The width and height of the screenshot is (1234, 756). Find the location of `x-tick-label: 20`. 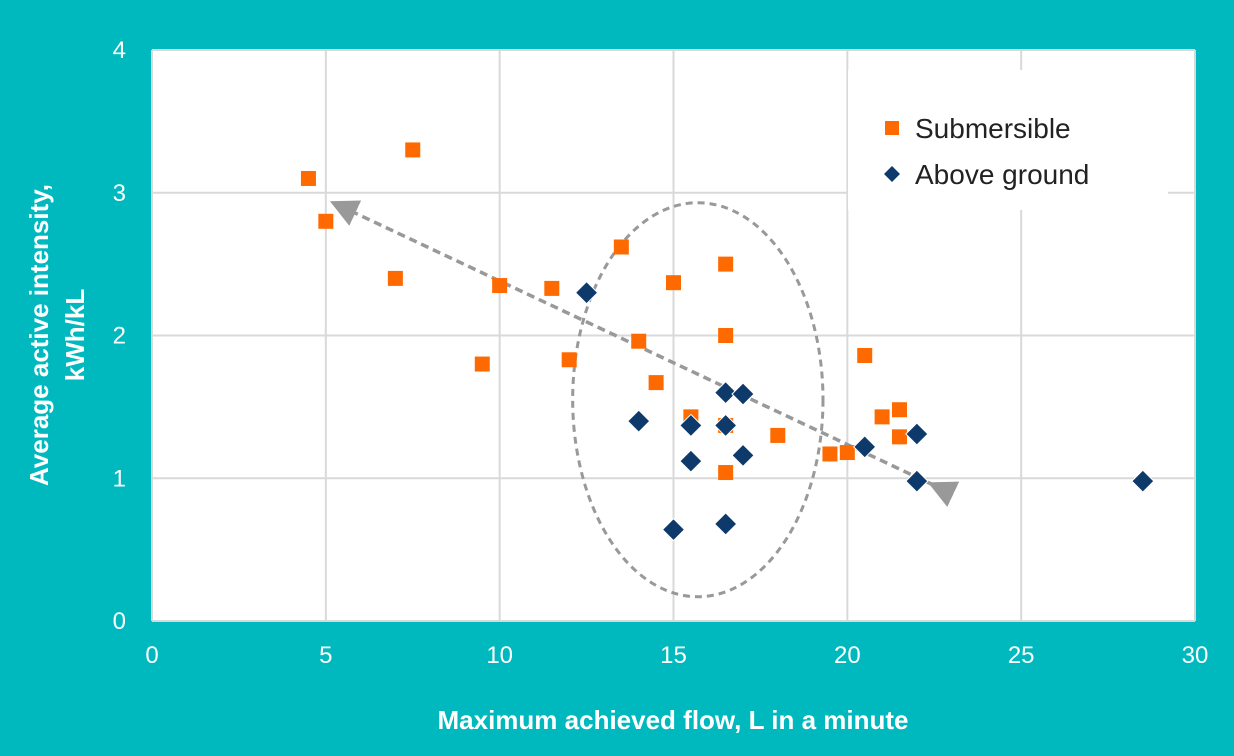

x-tick-label: 20 is located at coordinates (847, 655).